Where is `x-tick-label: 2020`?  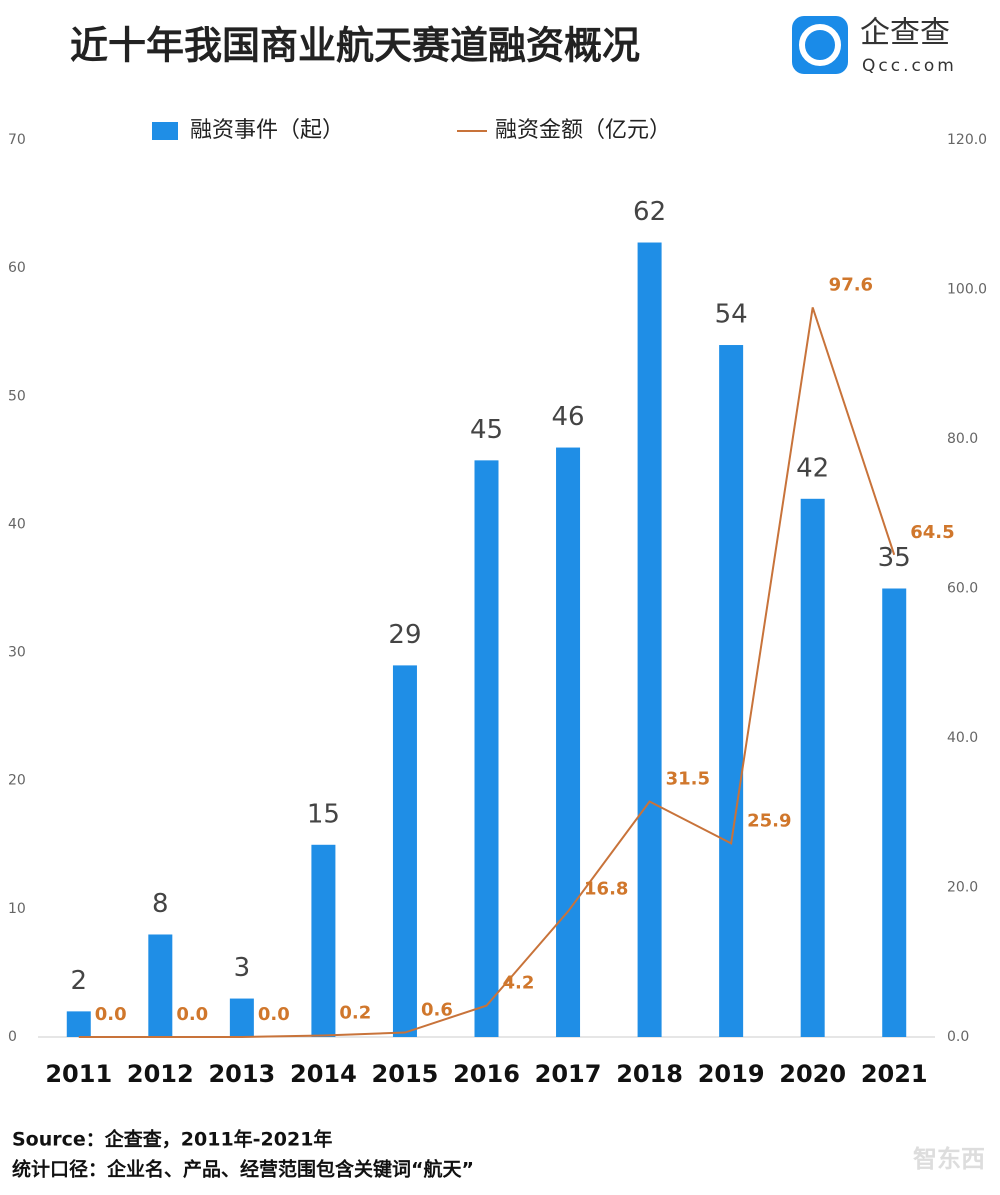
x-tick-label: 2020 is located at coordinates (812, 1074).